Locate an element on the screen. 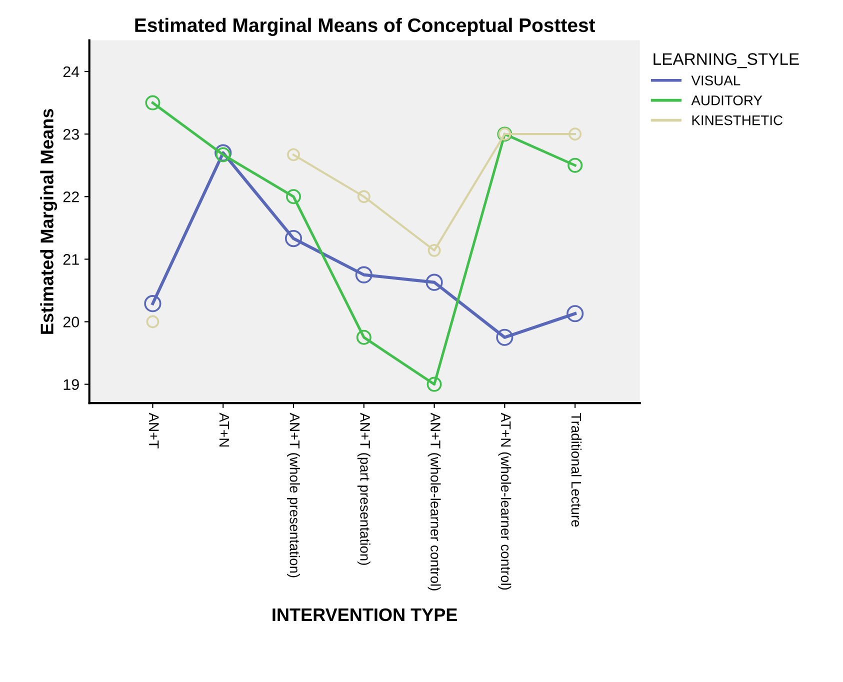  x-tick-label: AN+T (part presentation) is located at coordinates (363, 488).